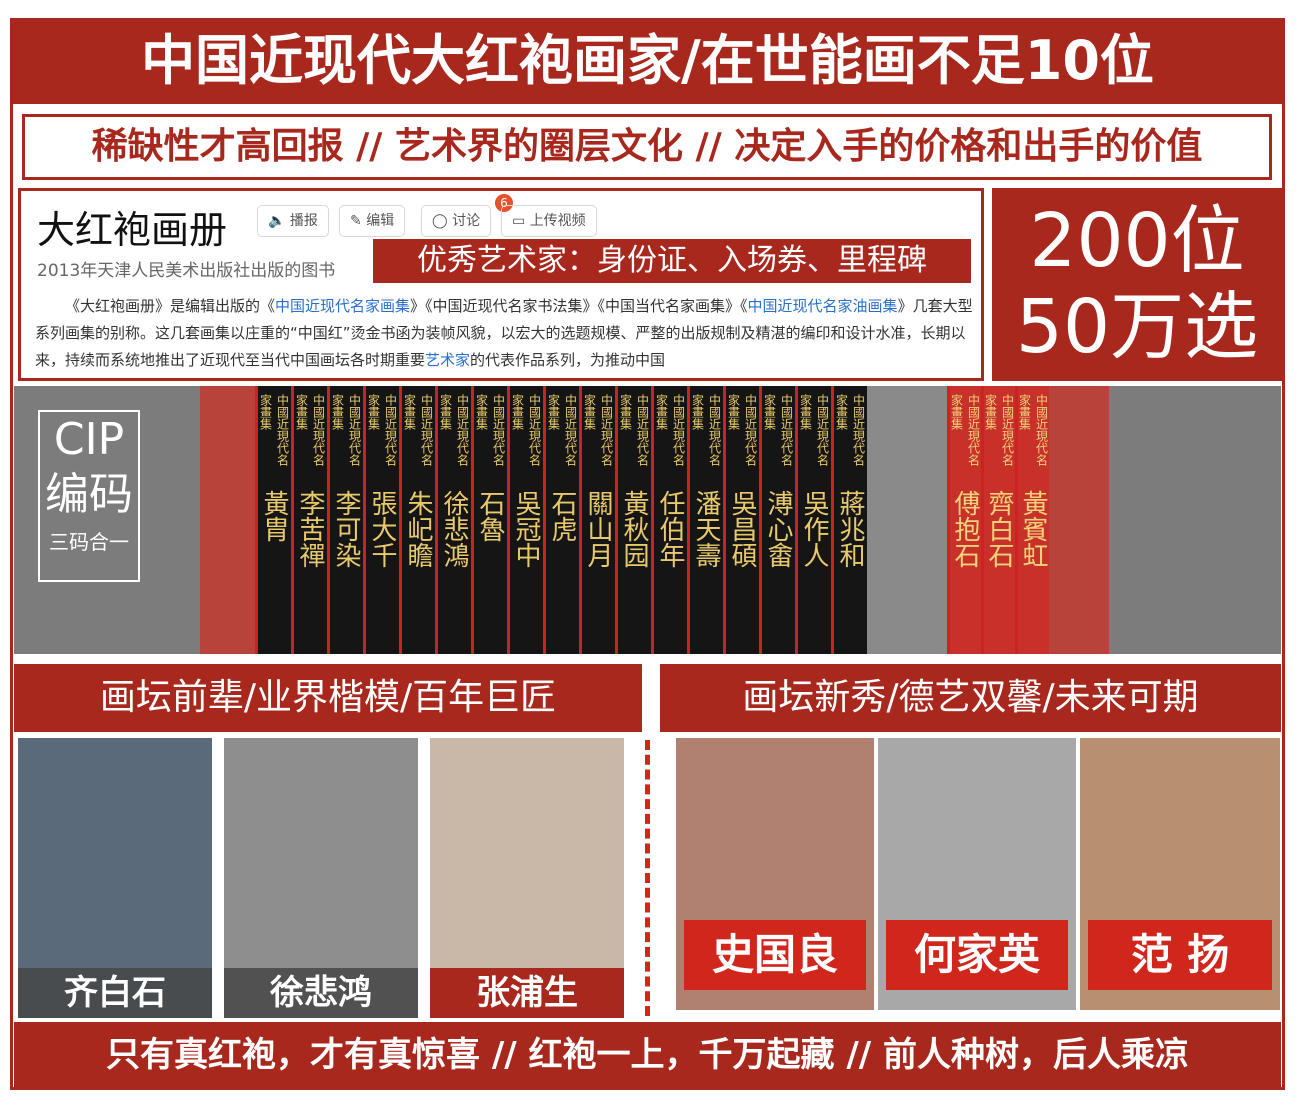 This screenshot has width=1303, height=1105. I want to click on spine-artist: 溥心畬, so click(778, 529).